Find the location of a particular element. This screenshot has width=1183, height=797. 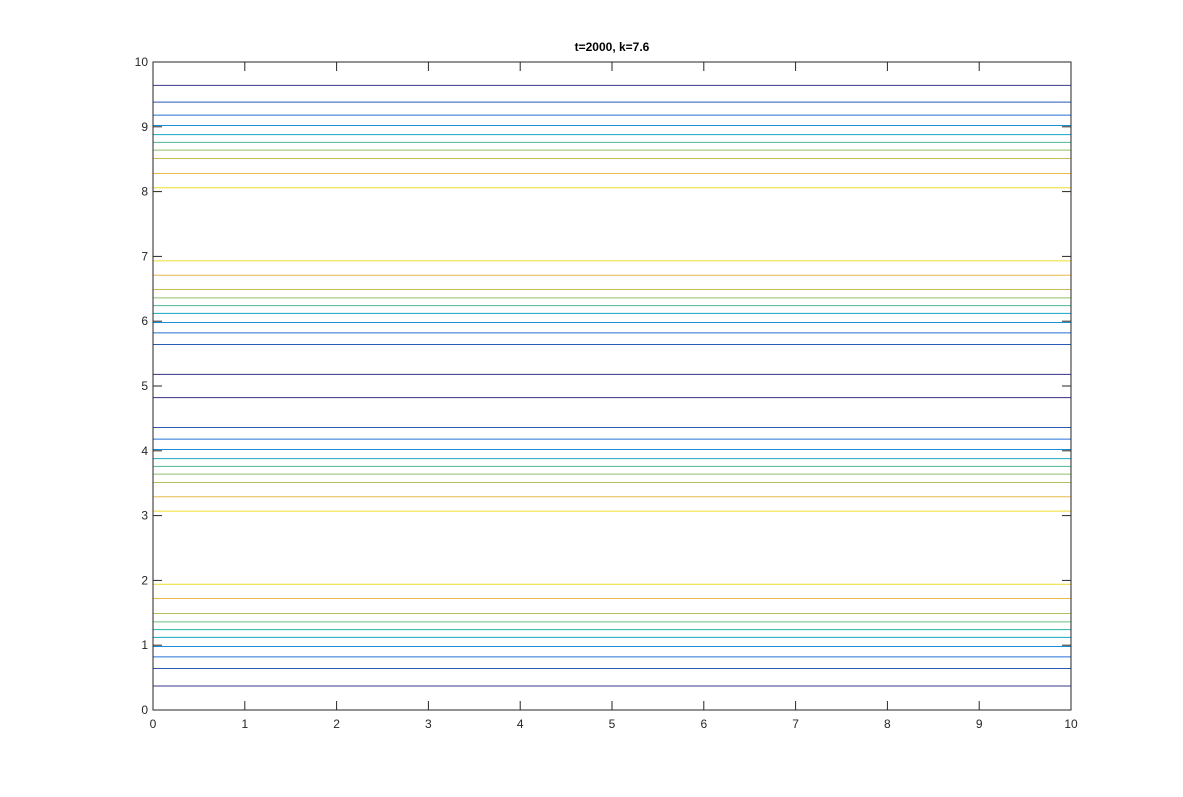

y-tick-label: 2 is located at coordinates (144, 580).